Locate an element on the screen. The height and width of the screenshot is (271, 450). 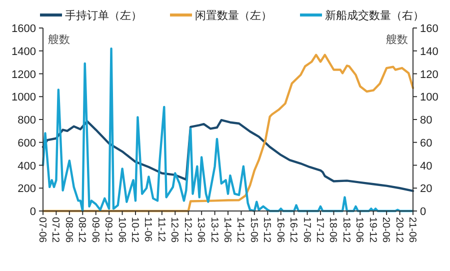
y-tick-label: 1000 is located at coordinates (24, 98).